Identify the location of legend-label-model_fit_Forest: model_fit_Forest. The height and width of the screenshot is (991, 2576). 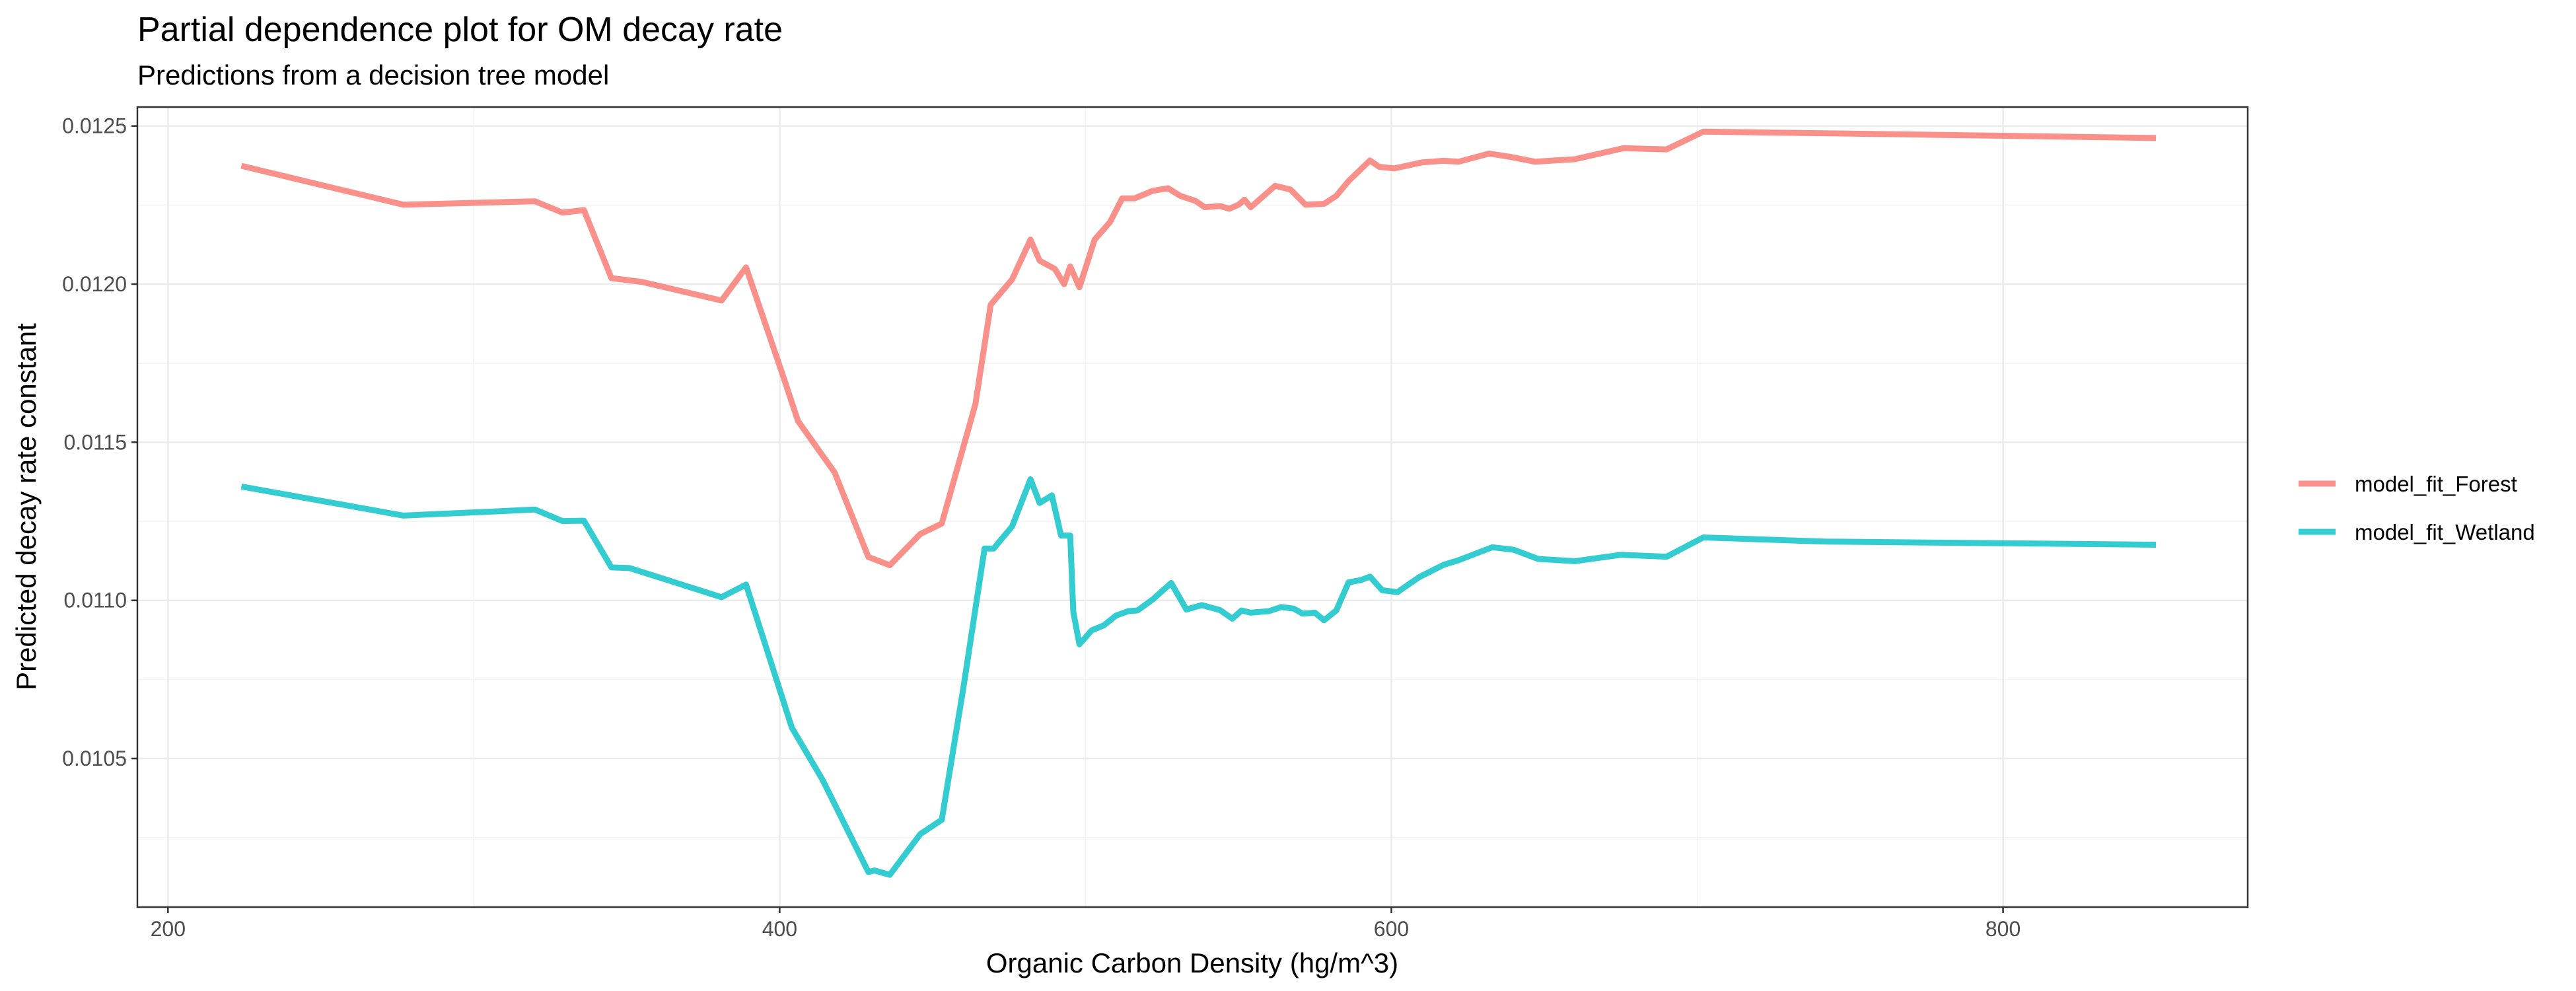
(2436, 484).